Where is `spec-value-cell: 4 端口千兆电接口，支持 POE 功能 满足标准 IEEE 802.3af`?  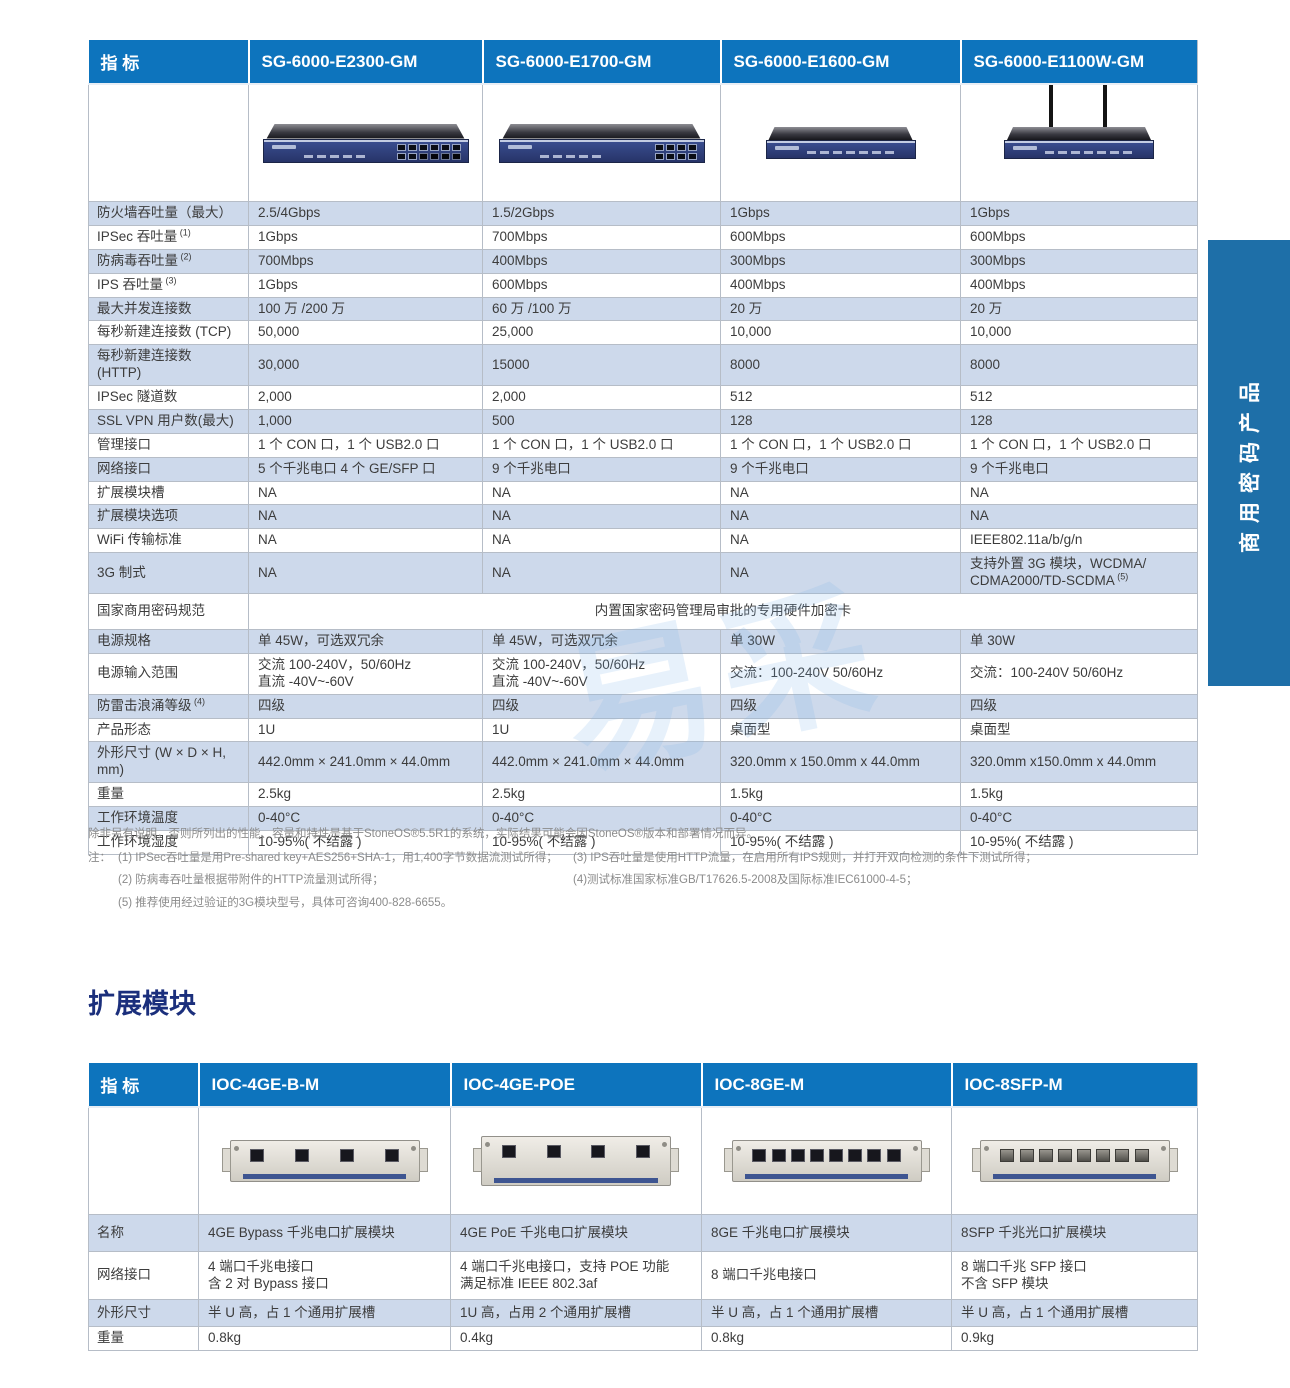 spec-value-cell: 4 端口千兆电接口，支持 POE 功能 满足标准 IEEE 802.3af is located at coordinates (576, 1275).